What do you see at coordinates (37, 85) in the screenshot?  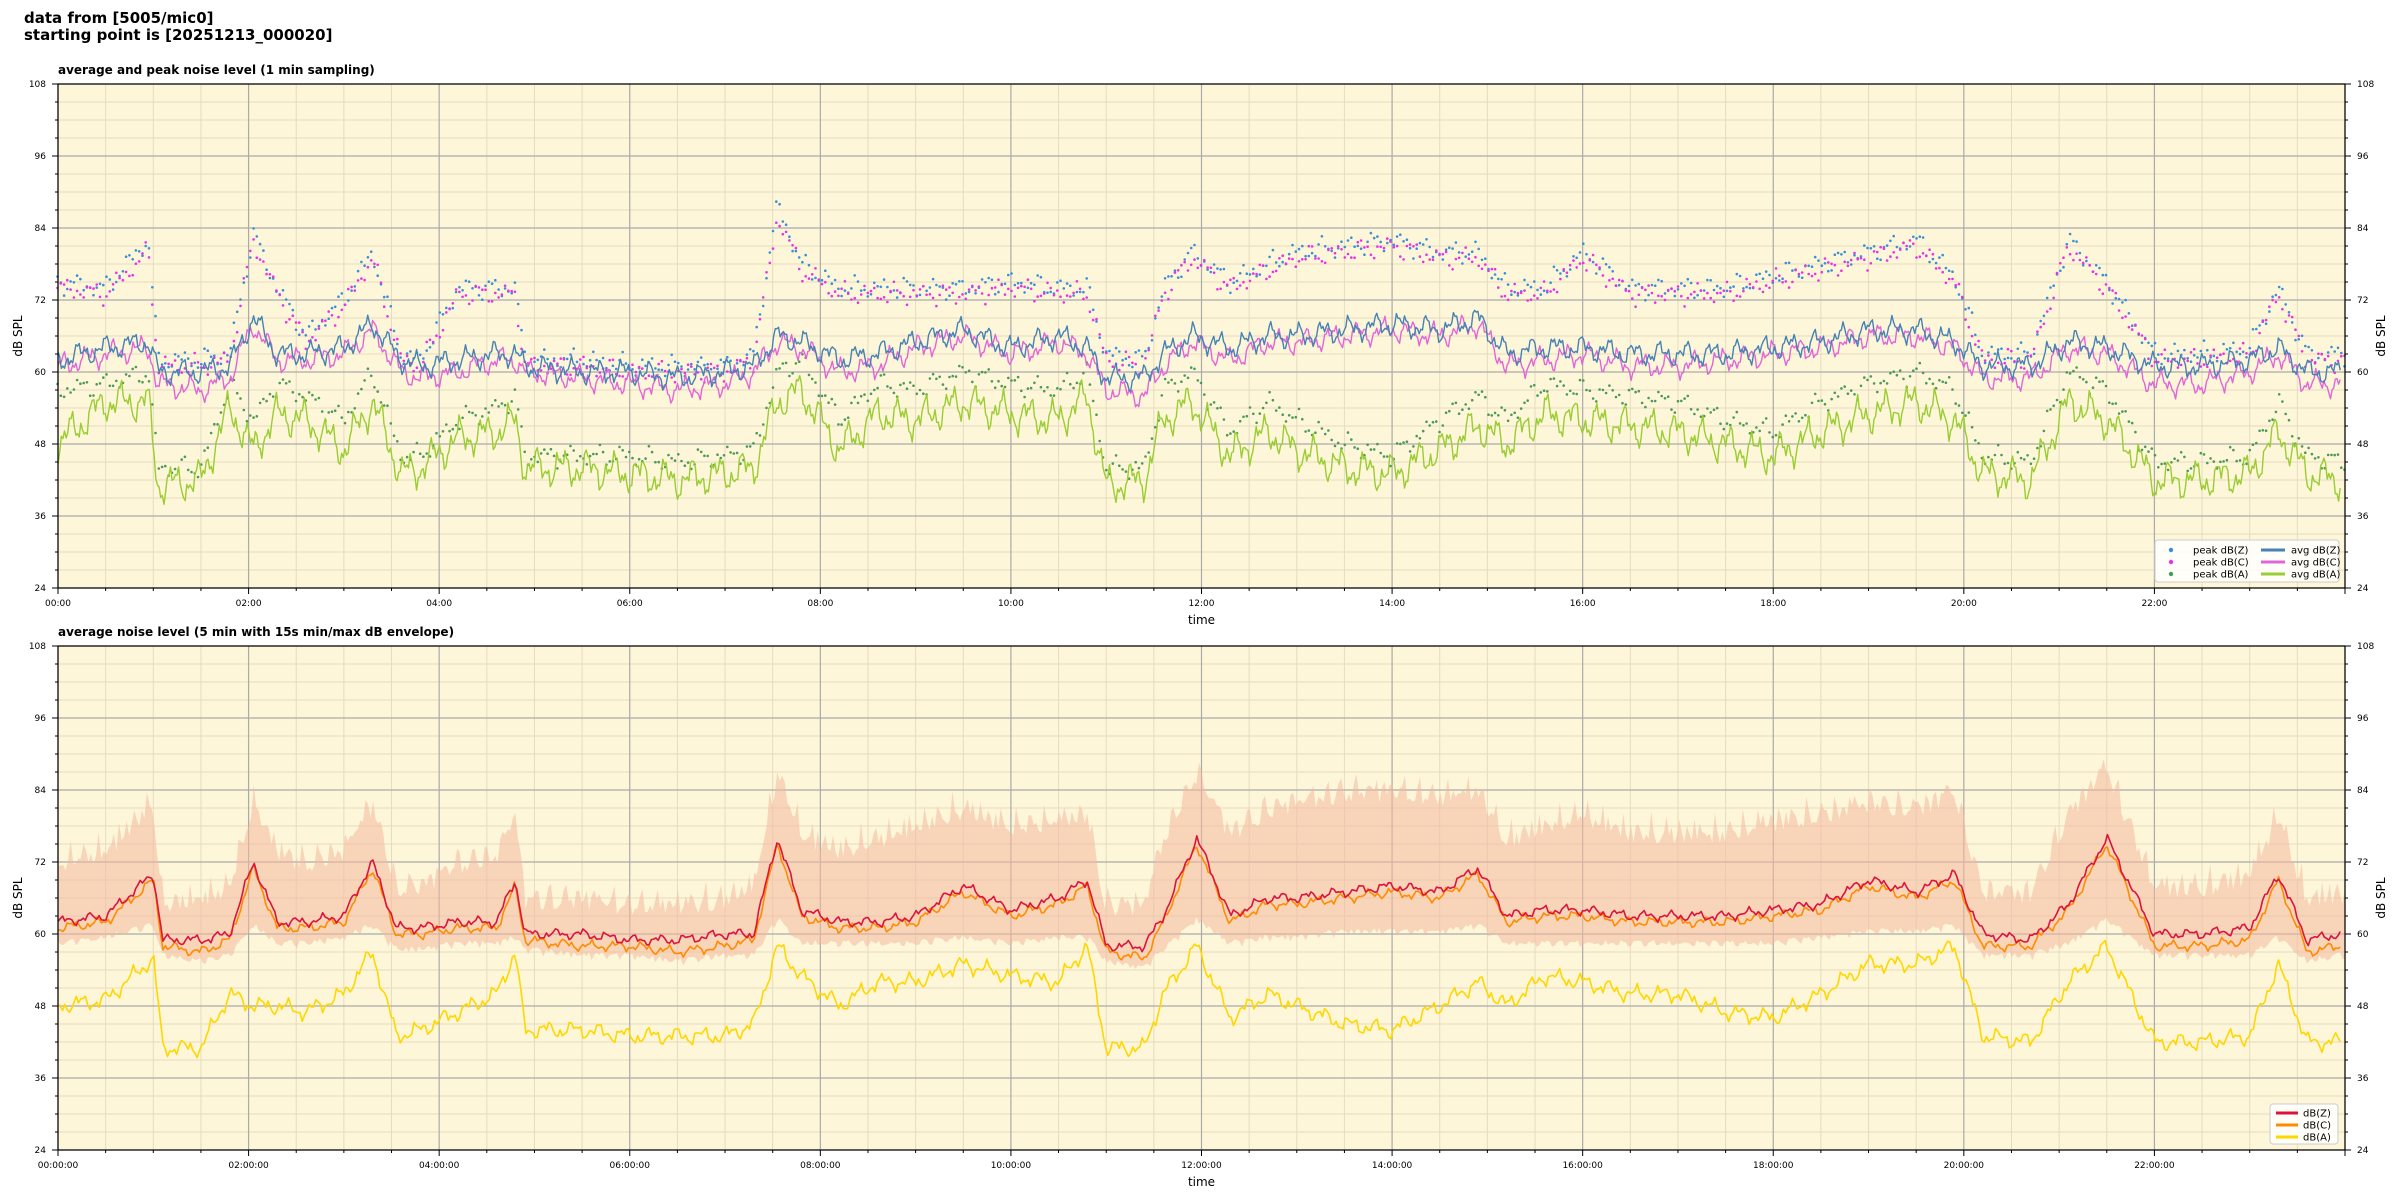 I see `y-tick-label: 108` at bounding box center [37, 85].